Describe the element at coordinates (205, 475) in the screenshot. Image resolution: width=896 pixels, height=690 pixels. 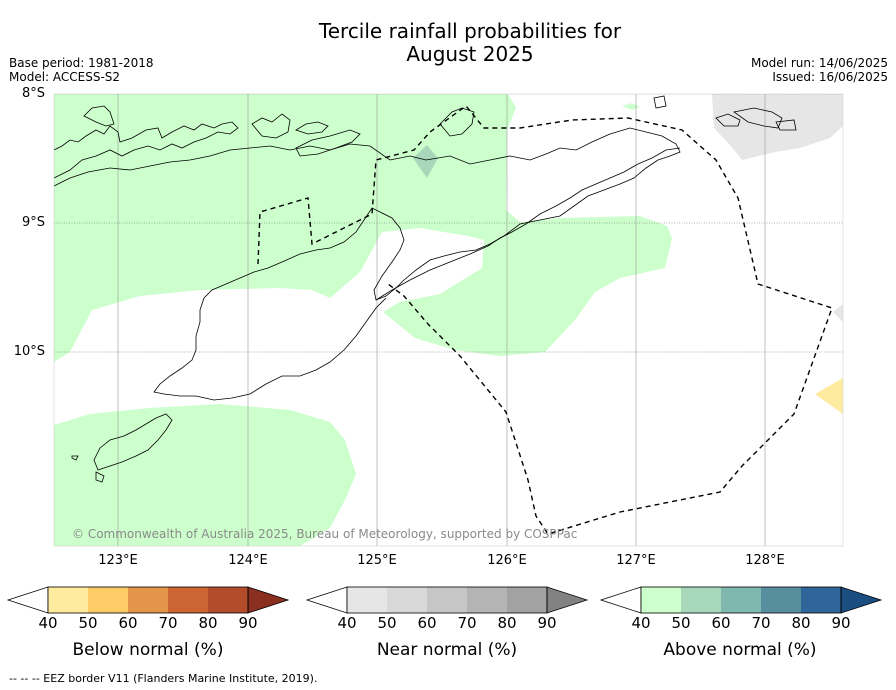
I see `above-normal-region-south` at that location.